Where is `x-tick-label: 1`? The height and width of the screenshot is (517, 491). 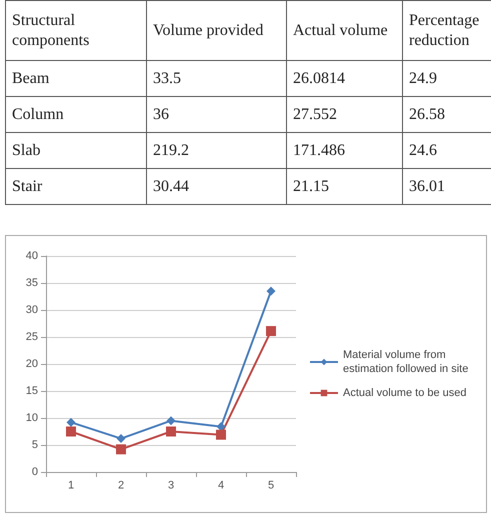
x-tick-label: 1 is located at coordinates (71, 486).